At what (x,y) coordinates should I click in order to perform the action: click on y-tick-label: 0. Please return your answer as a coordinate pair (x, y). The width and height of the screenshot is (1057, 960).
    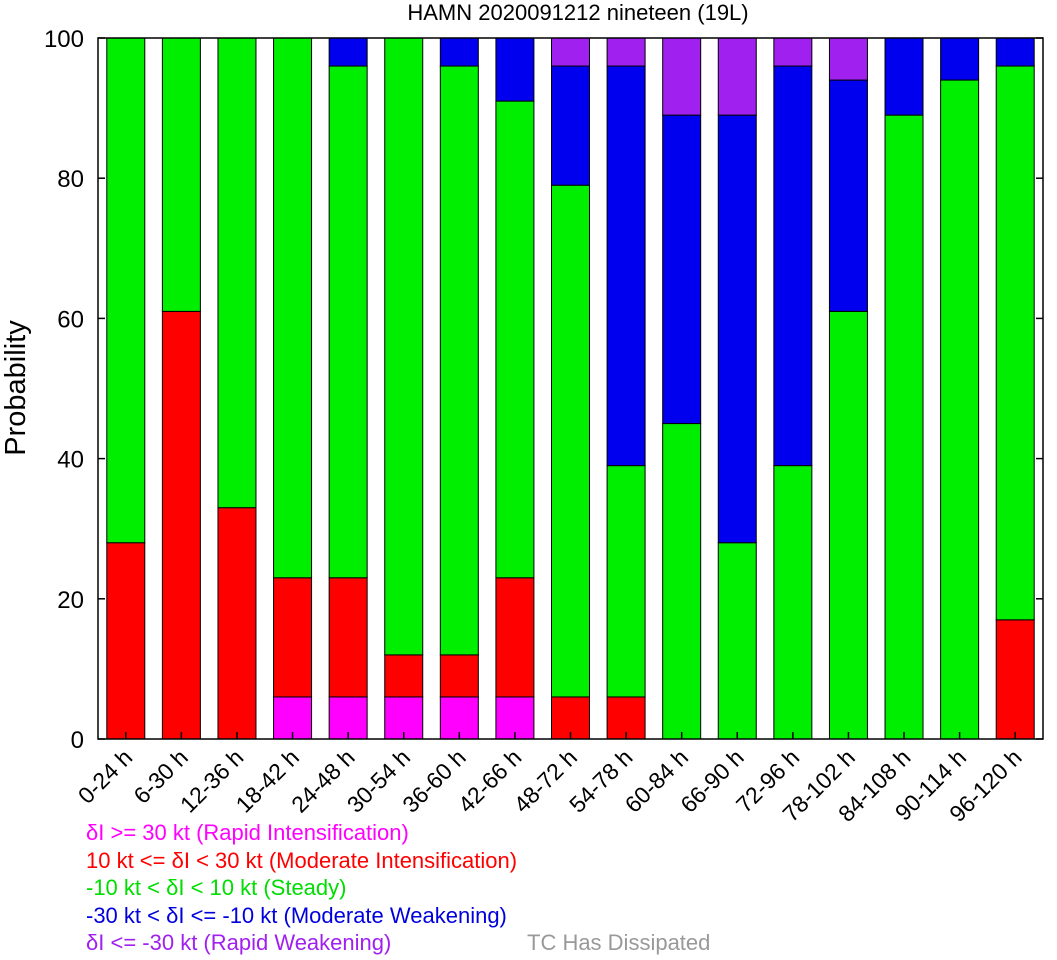
    Looking at the image, I should click on (77, 740).